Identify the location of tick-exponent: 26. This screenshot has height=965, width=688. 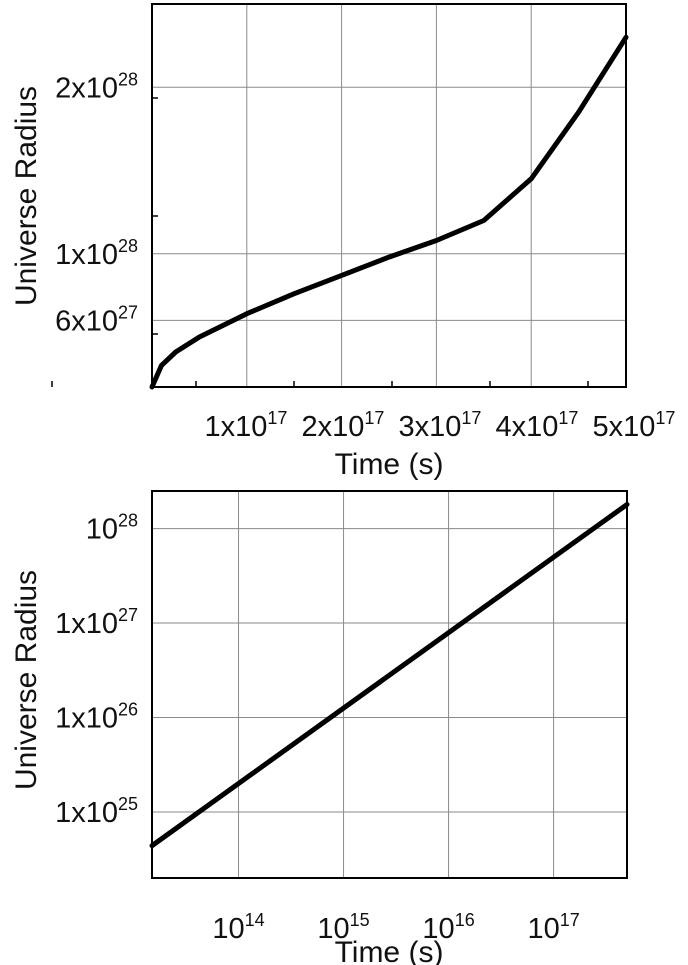
(128, 710).